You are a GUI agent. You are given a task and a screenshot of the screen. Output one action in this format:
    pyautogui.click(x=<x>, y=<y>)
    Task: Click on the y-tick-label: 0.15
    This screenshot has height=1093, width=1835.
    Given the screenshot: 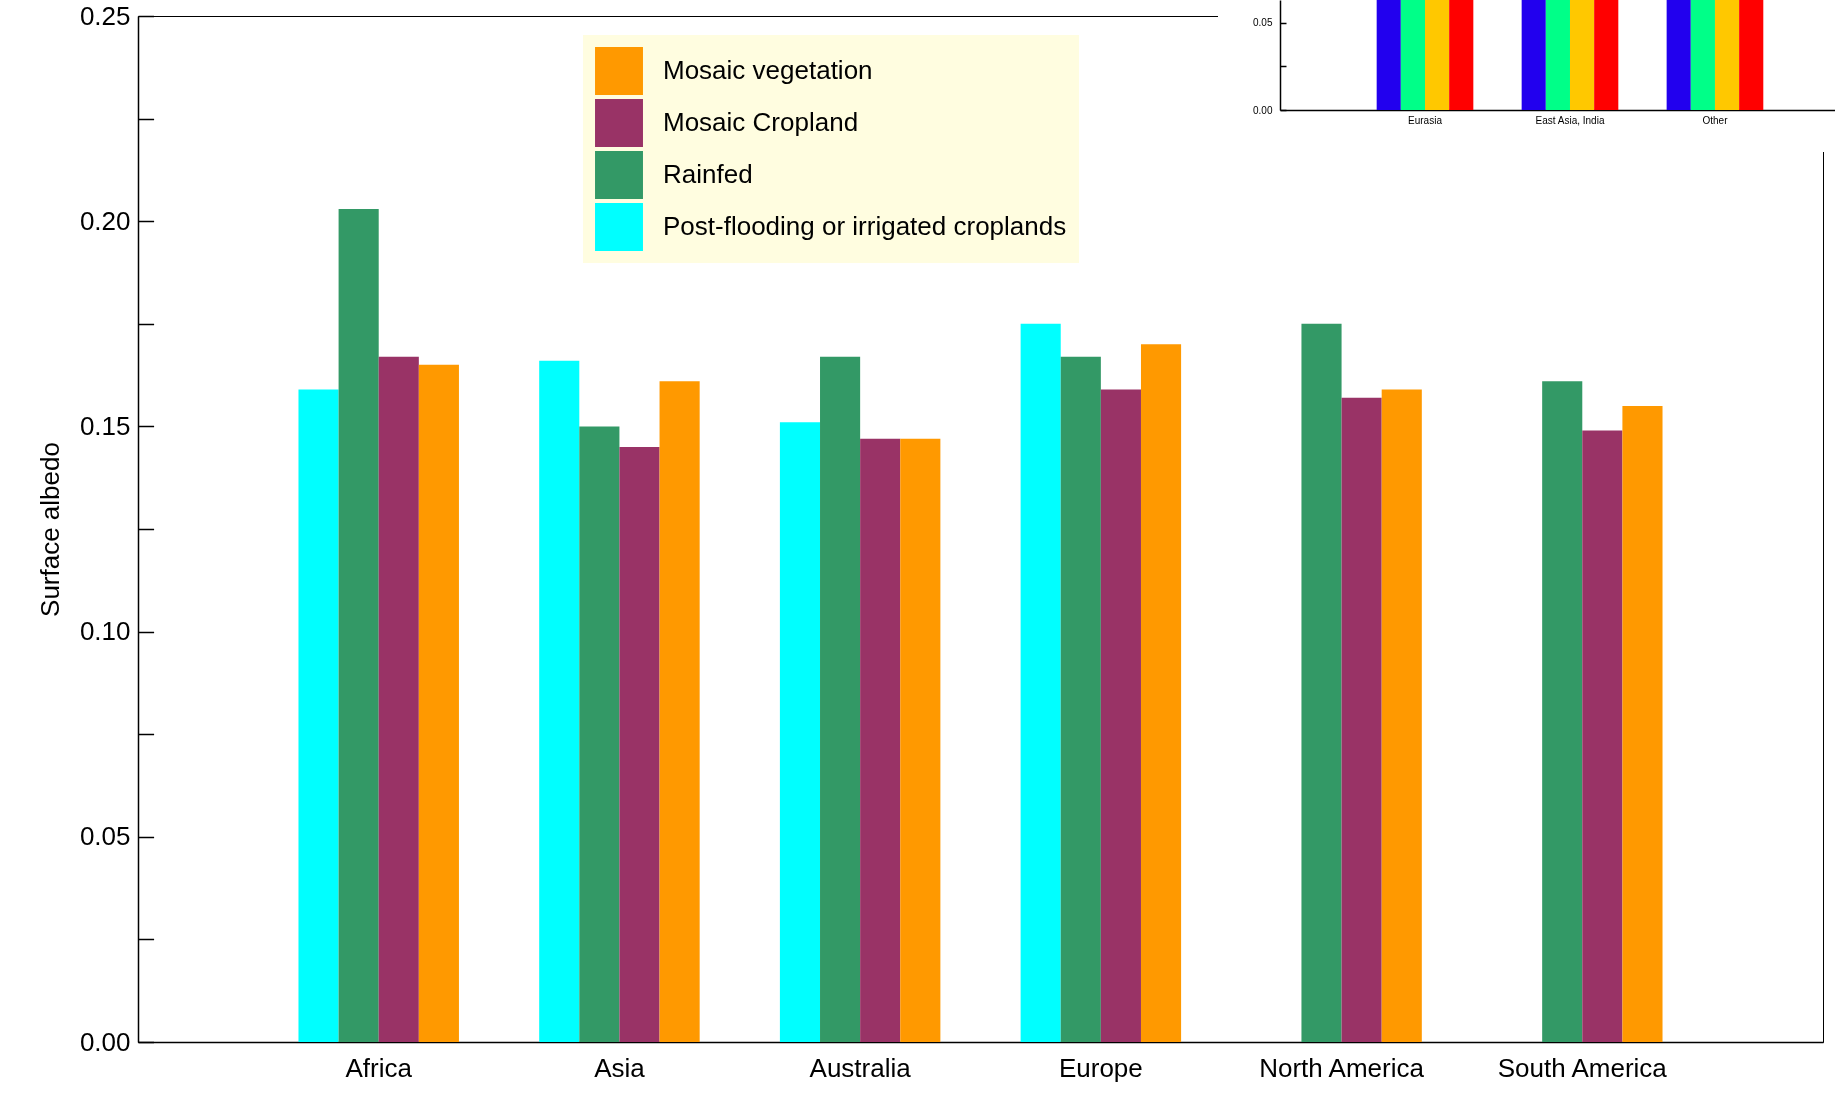 What is the action you would take?
    pyautogui.click(x=105, y=425)
    